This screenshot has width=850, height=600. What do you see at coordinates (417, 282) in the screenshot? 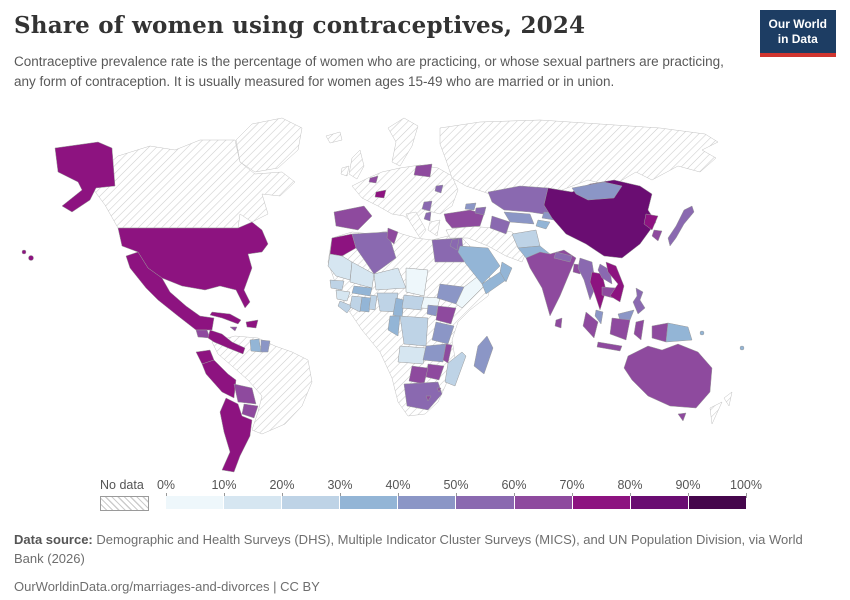
I see `country-chad` at bounding box center [417, 282].